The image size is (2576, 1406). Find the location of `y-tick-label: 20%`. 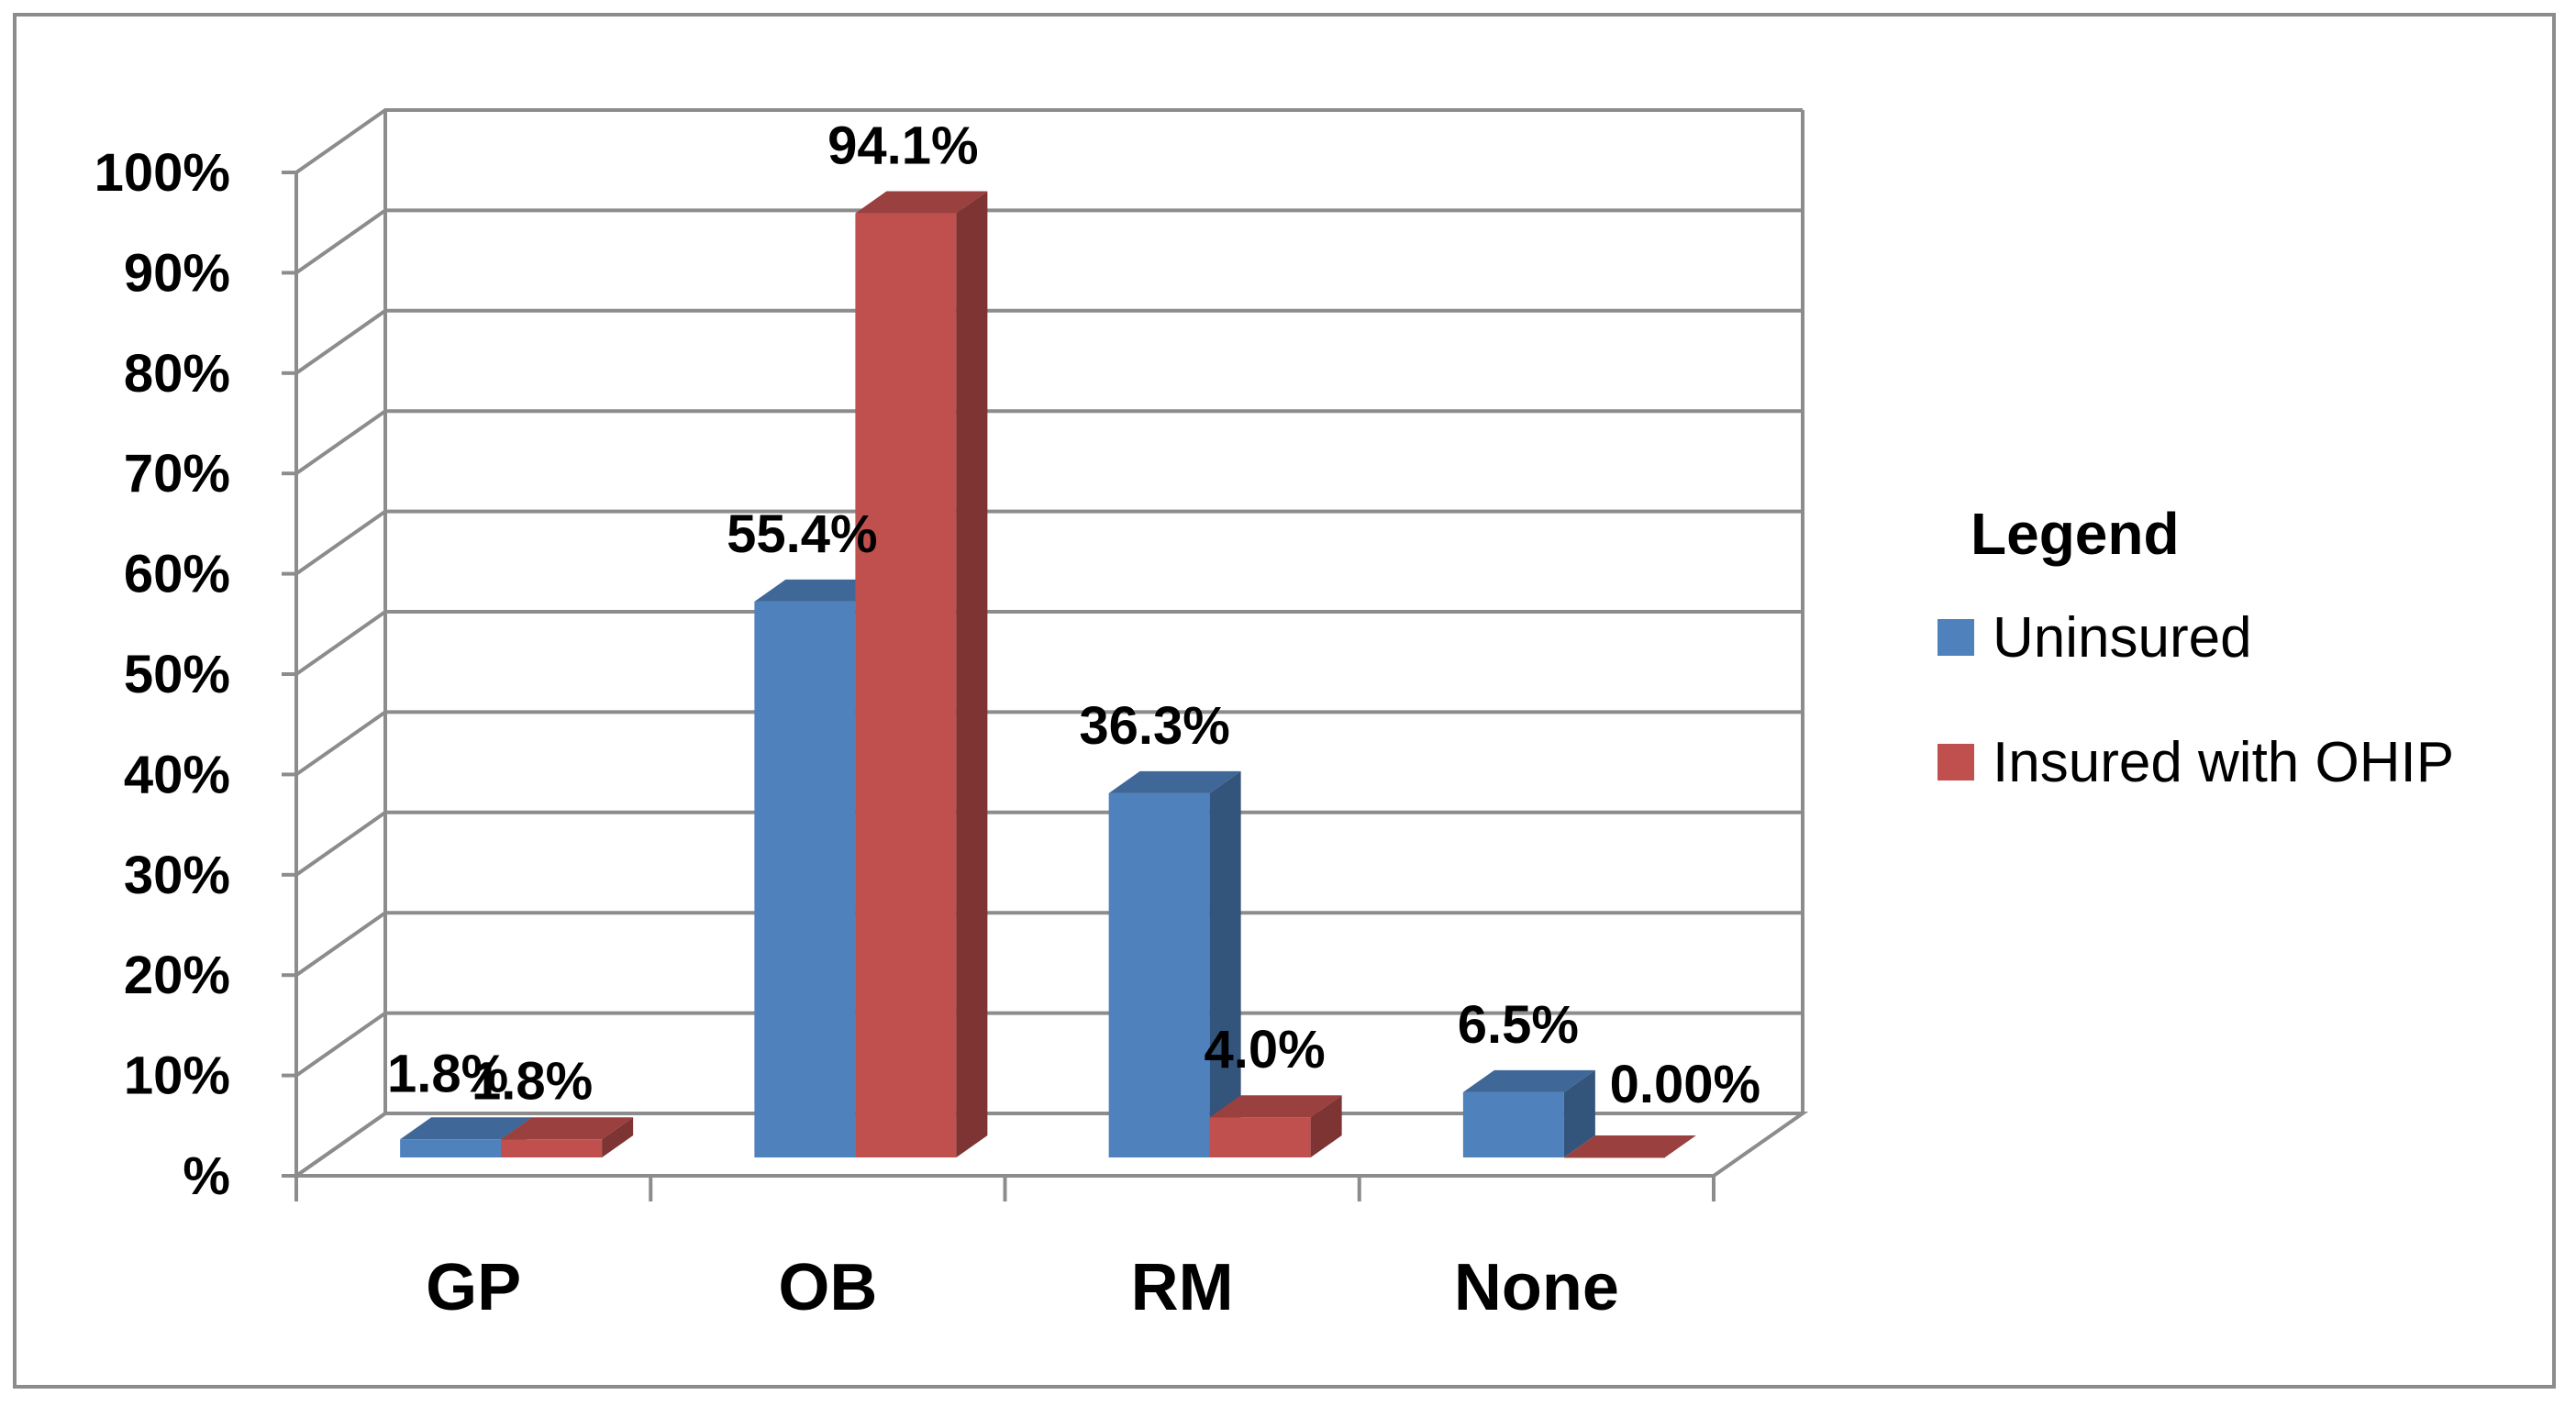

y-tick-label: 20% is located at coordinates (177, 976).